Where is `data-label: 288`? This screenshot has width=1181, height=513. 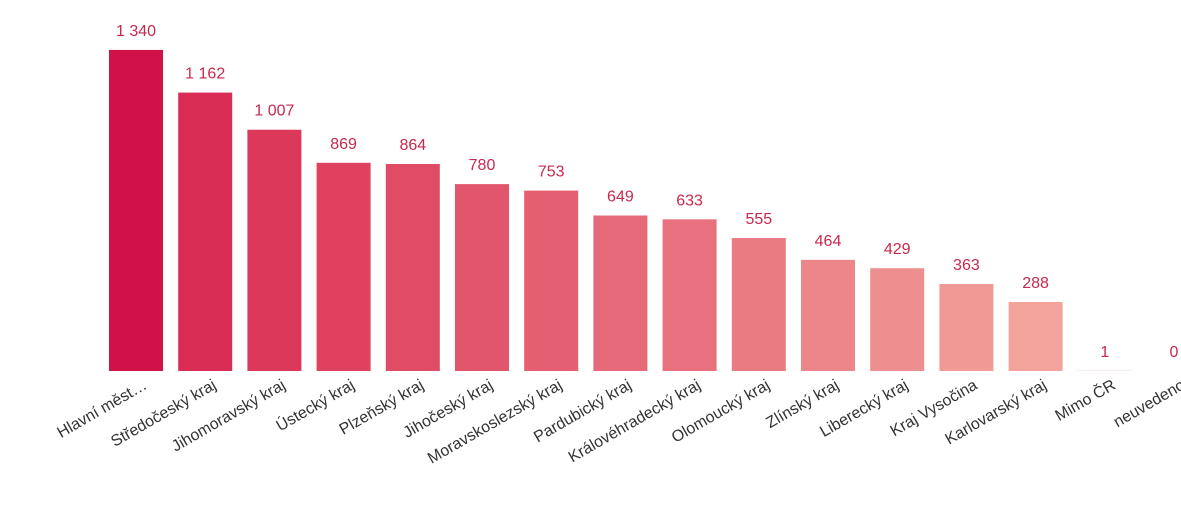
data-label: 288 is located at coordinates (1035, 283).